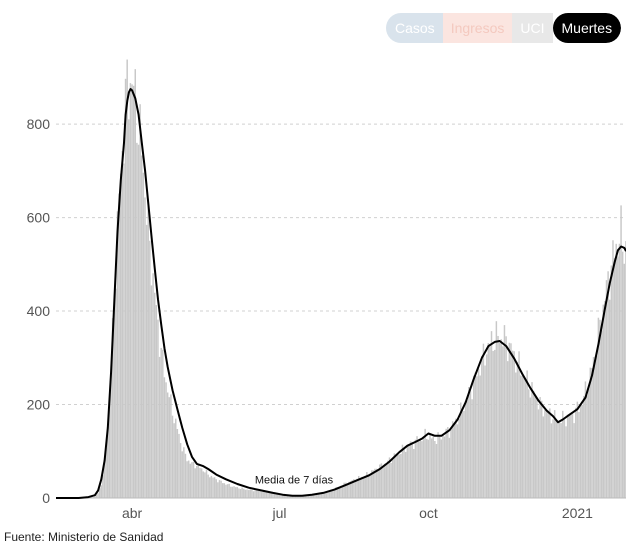  I want to click on x-tick-label: 2021, so click(577, 513).